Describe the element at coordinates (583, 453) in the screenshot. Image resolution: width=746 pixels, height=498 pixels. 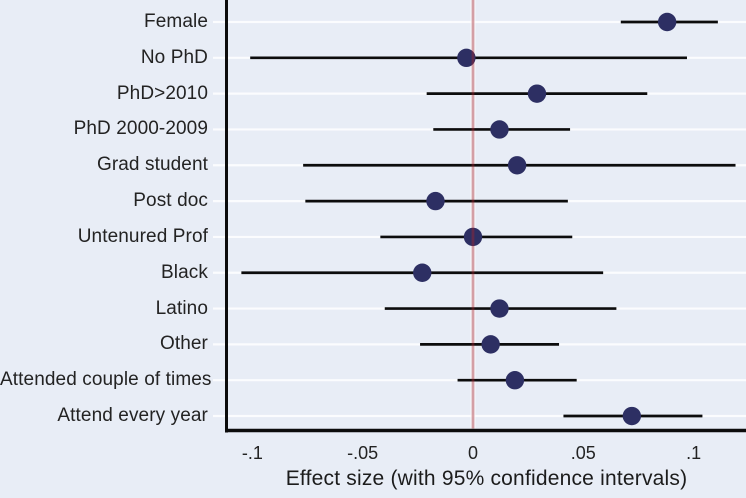
I see `x-tick-label: .05` at that location.